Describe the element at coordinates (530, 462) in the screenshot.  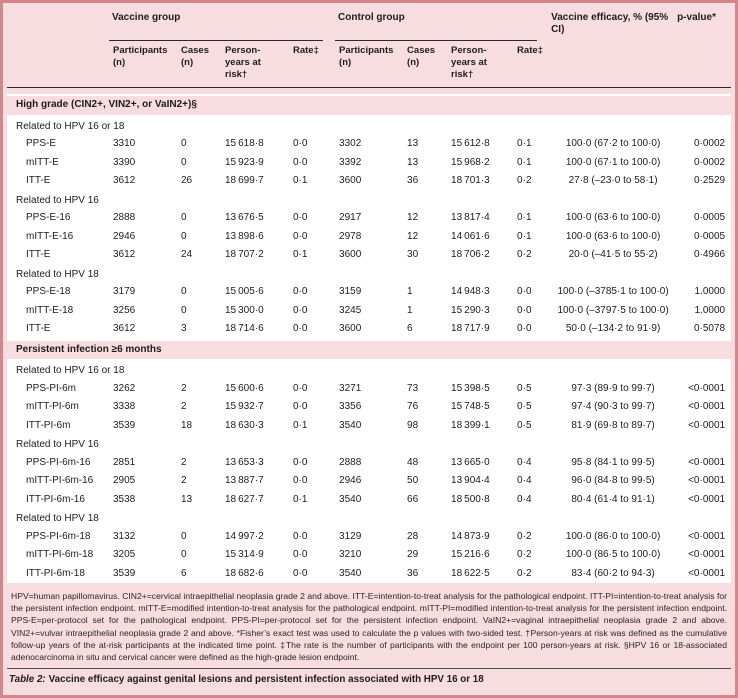
I see `value-cell: 0·4` at that location.